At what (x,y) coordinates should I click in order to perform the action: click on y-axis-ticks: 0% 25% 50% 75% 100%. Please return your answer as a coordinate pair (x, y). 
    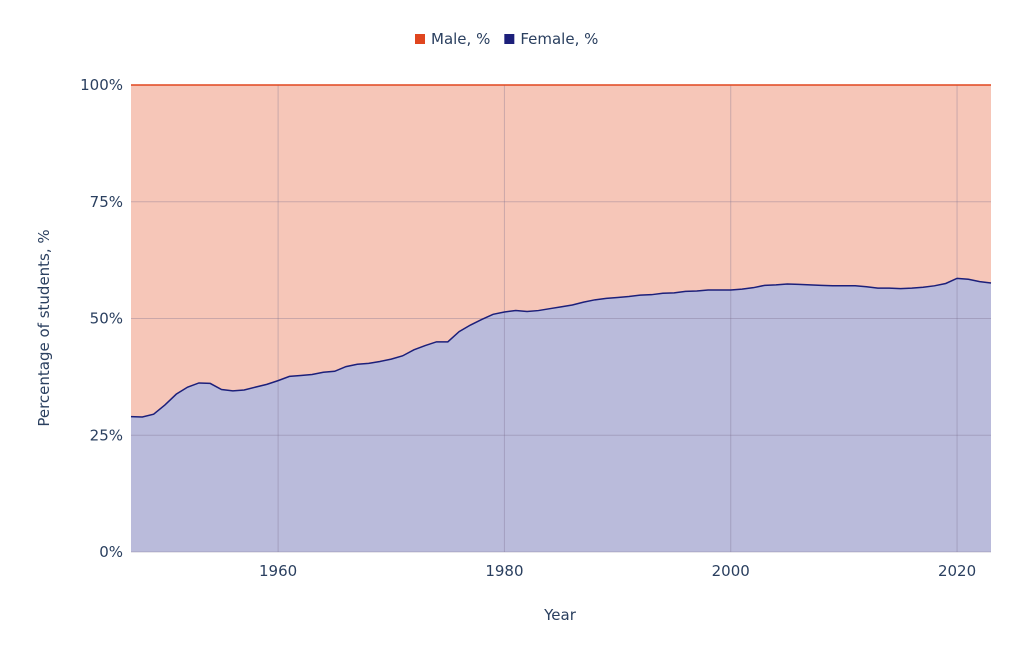
    Looking at the image, I should click on (101, 318).